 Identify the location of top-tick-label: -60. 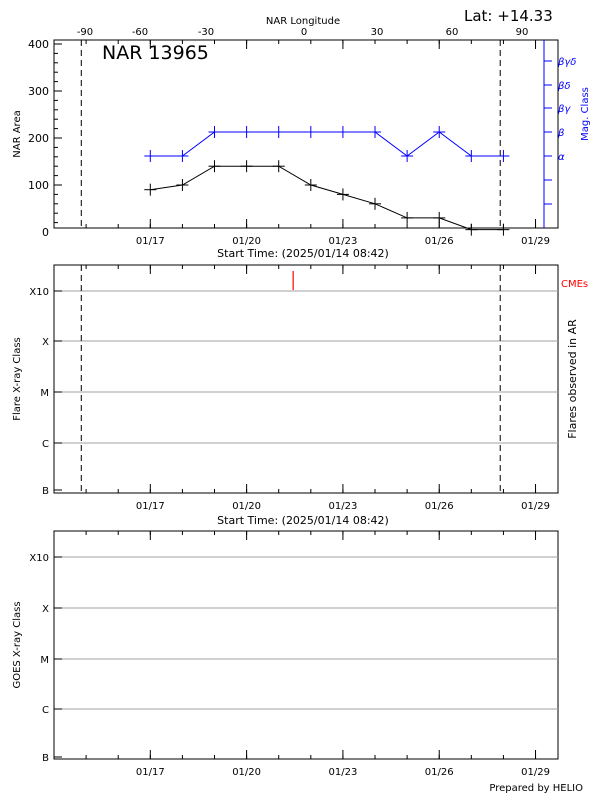
(140, 32).